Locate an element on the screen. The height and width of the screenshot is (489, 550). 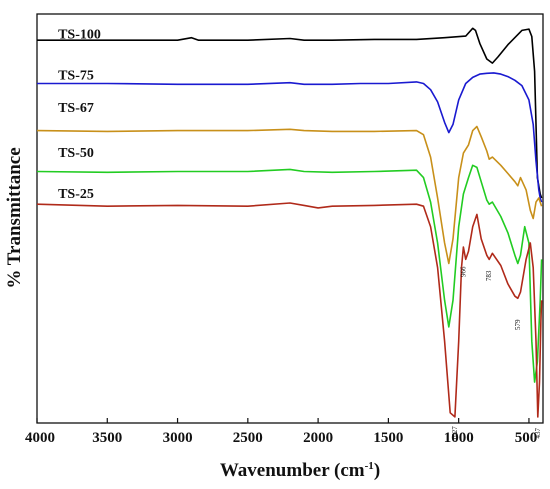
y-axis-title: % Transmittance is located at coordinates (14, 217).